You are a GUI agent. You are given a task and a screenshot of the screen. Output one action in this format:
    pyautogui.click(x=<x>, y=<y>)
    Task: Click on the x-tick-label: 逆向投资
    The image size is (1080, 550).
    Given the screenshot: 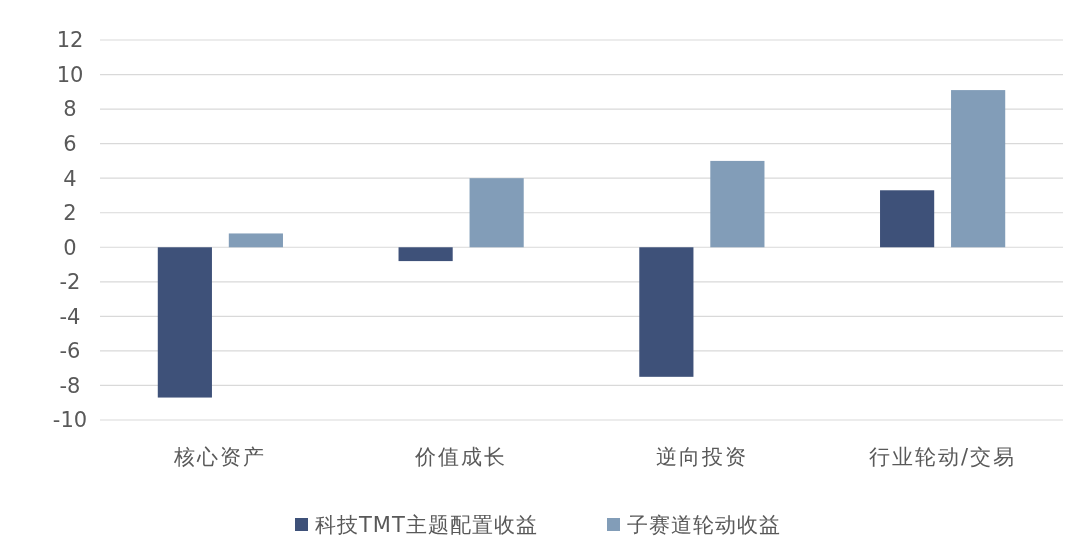 What is the action you would take?
    pyautogui.click(x=701, y=457)
    